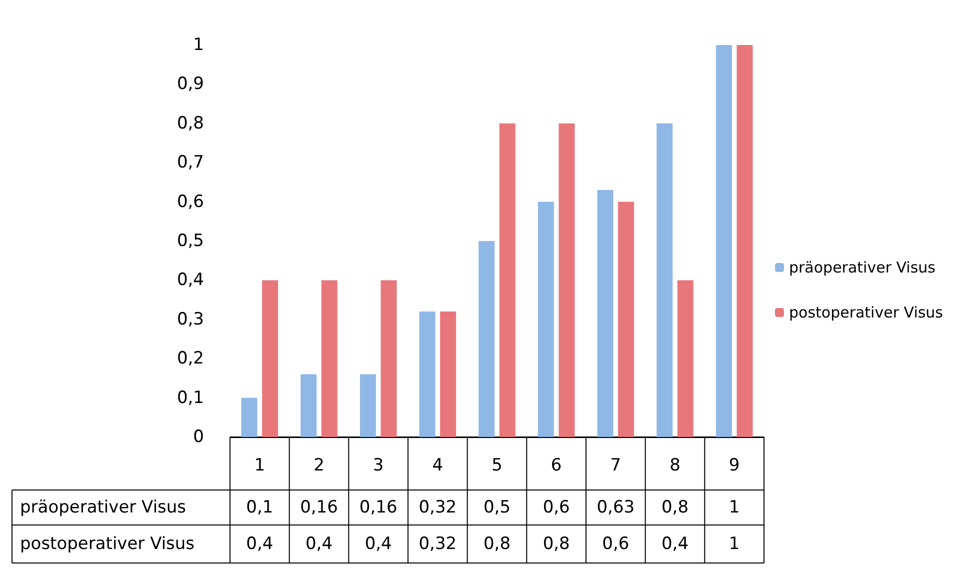  Describe the element at coordinates (556, 466) in the screenshot. I see `x-tick-label: 6` at that location.